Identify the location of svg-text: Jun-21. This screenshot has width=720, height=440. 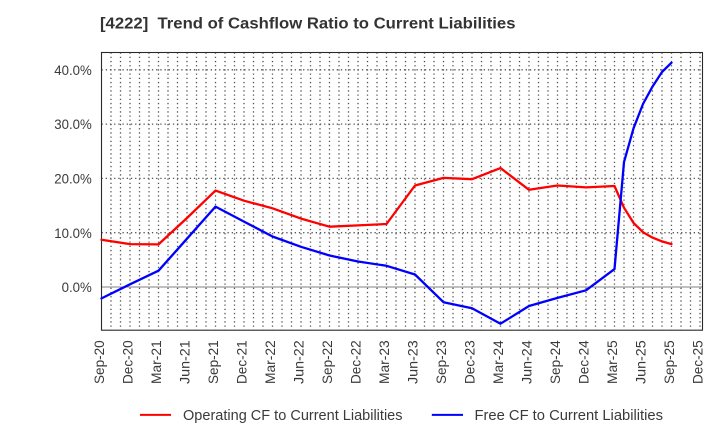
(185, 362).